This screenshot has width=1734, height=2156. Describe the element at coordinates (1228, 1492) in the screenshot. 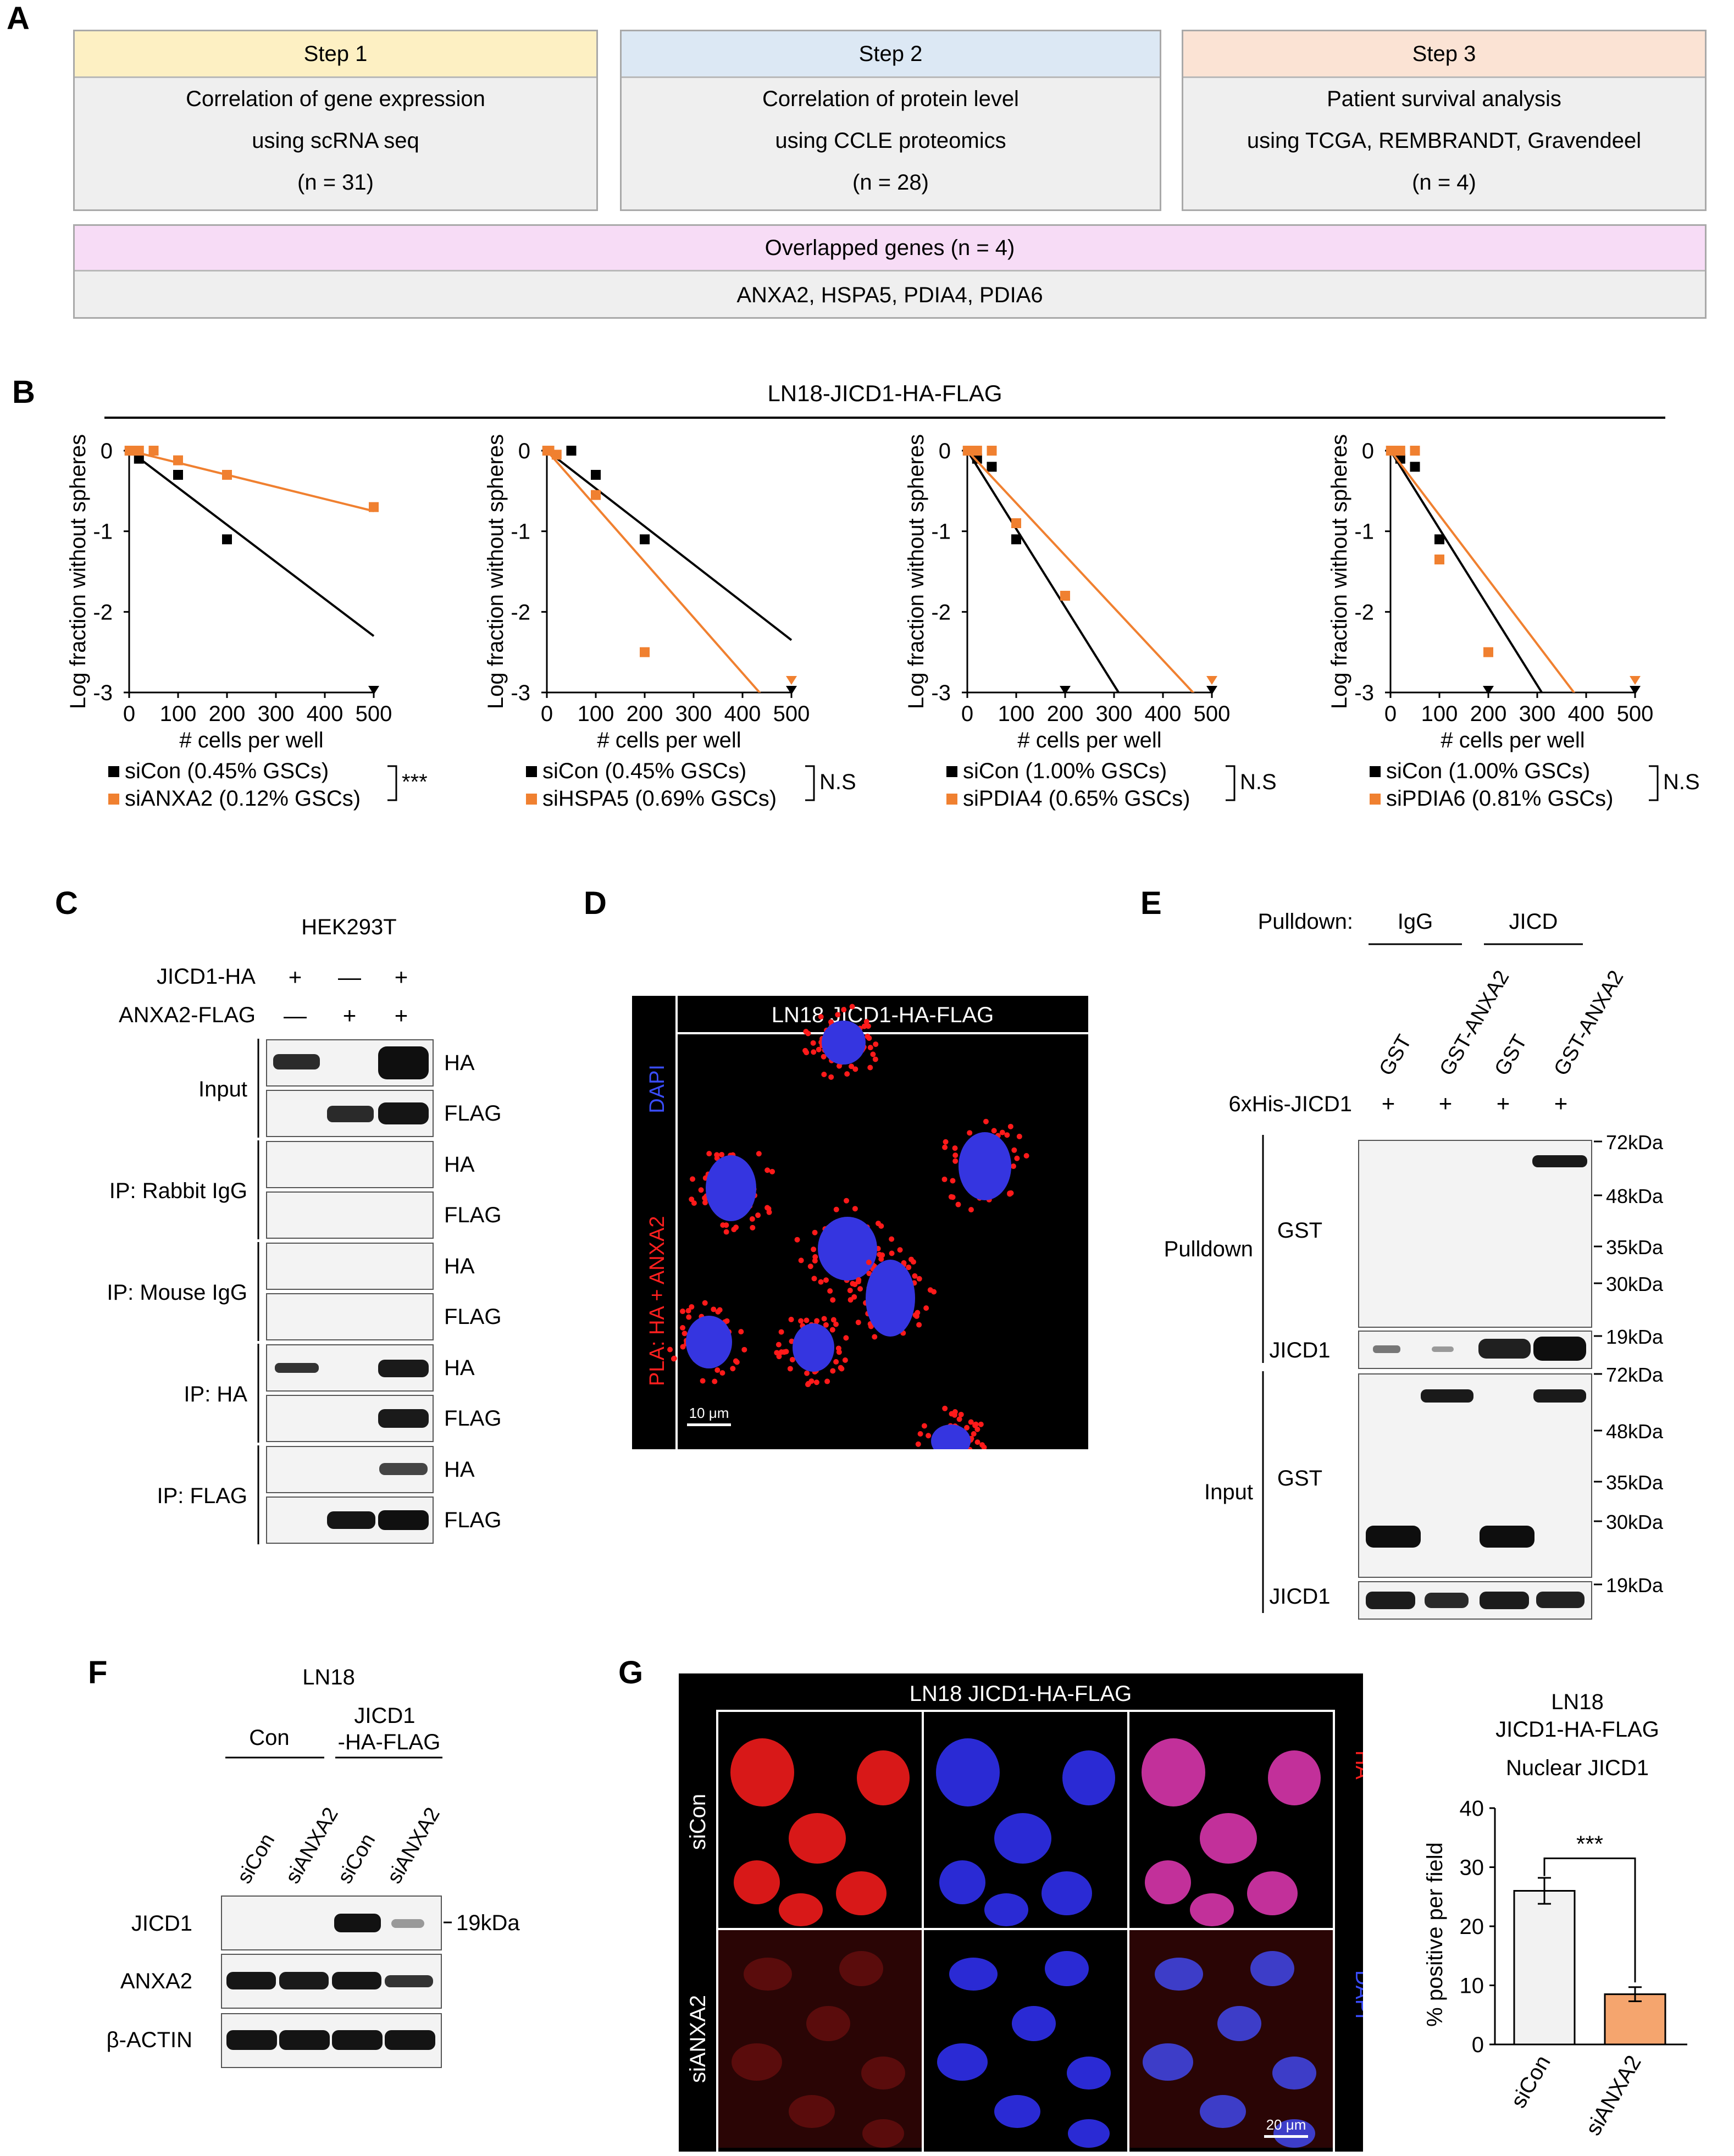

I see `section-input: Input` at that location.